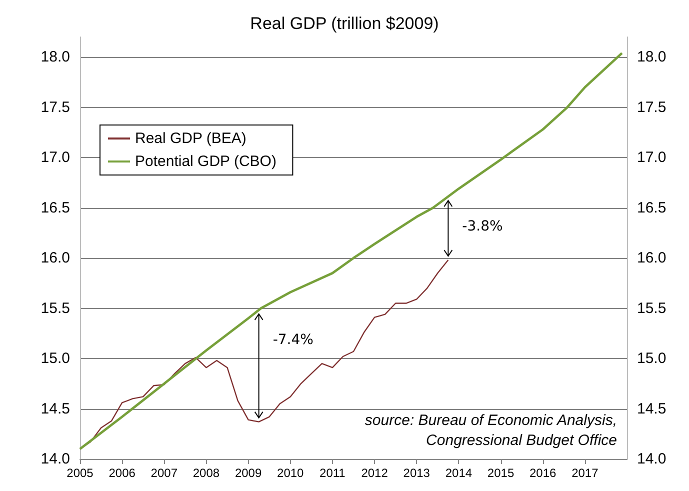 This screenshot has height=491, width=689. I want to click on y-tick-label: 17.0, so click(55, 157).